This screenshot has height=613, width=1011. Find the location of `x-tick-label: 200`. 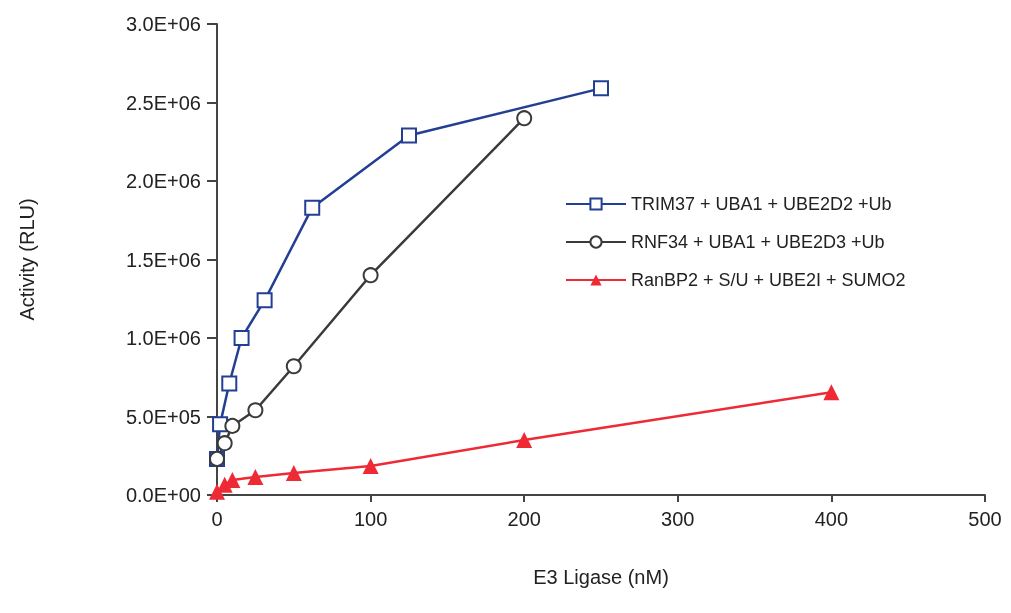

x-tick-label: 200 is located at coordinates (524, 519).